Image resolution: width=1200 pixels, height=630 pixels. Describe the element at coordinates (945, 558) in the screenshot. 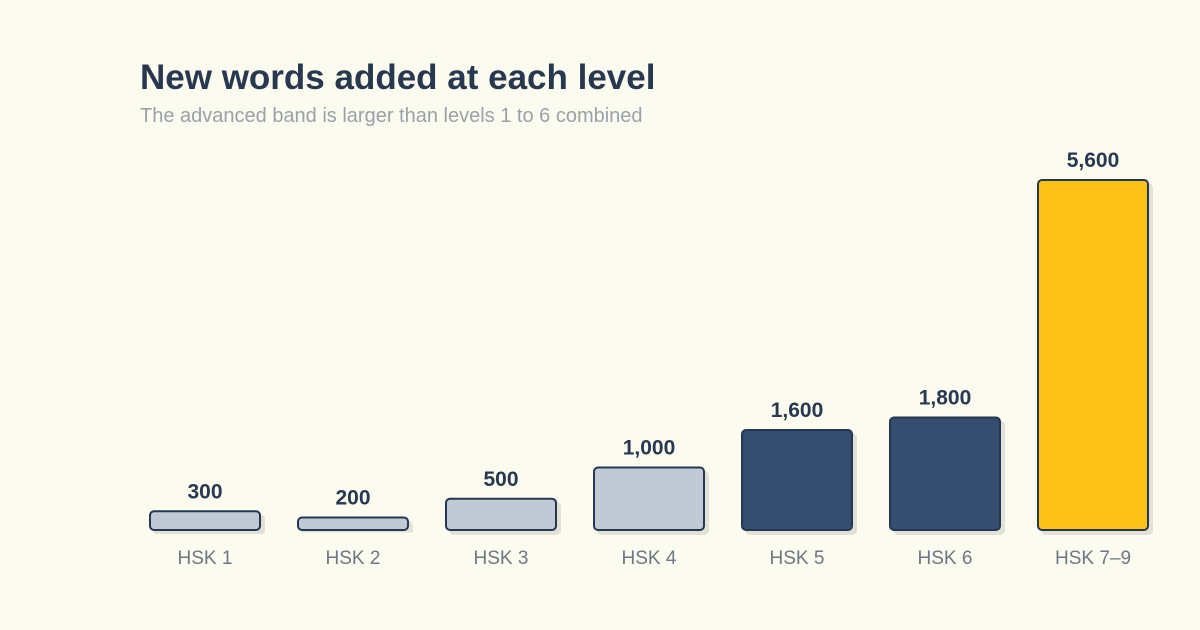

I see `tick-label-hsk-6: HSK 6` at that location.